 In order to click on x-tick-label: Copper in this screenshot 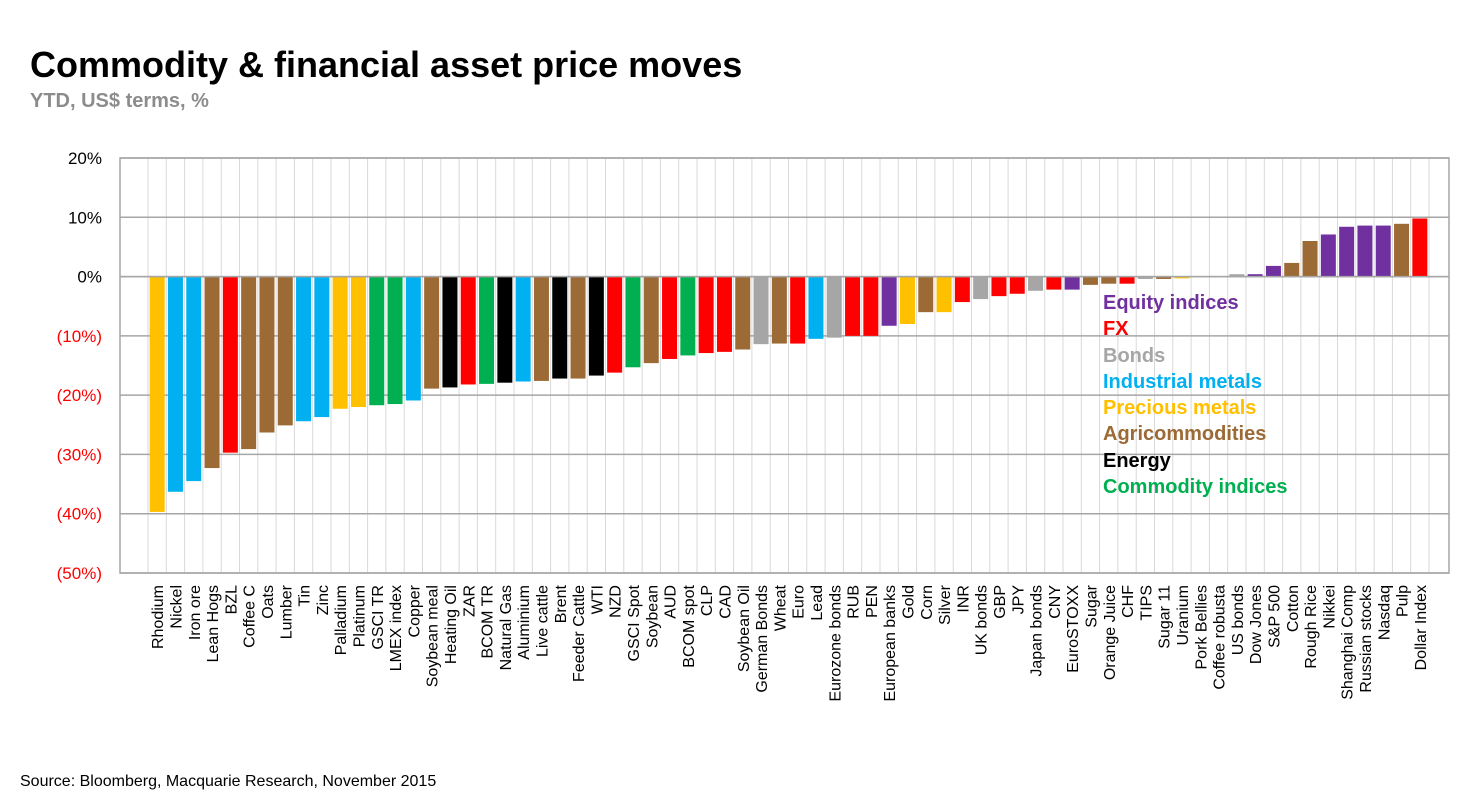, I will do `click(414, 610)`.